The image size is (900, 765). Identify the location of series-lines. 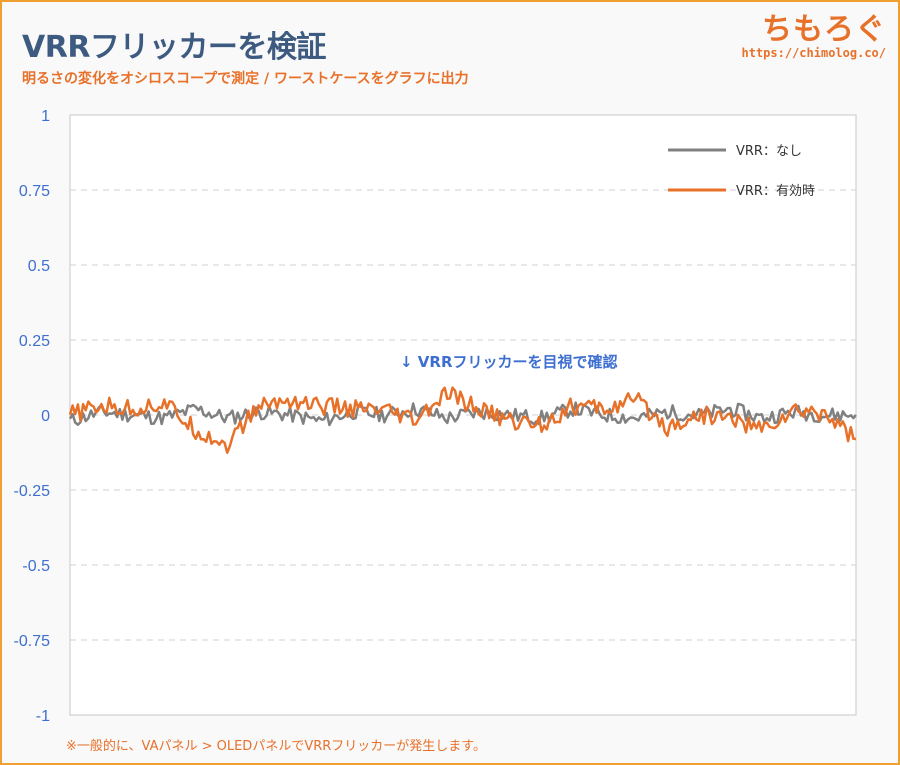
(462, 420).